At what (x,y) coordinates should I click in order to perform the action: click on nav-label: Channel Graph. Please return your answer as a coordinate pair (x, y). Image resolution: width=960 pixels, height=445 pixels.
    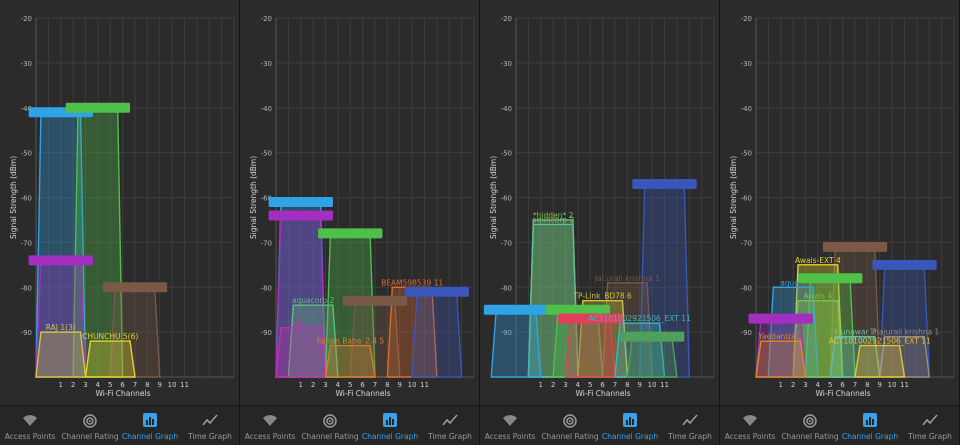
    Looking at the image, I should click on (870, 436).